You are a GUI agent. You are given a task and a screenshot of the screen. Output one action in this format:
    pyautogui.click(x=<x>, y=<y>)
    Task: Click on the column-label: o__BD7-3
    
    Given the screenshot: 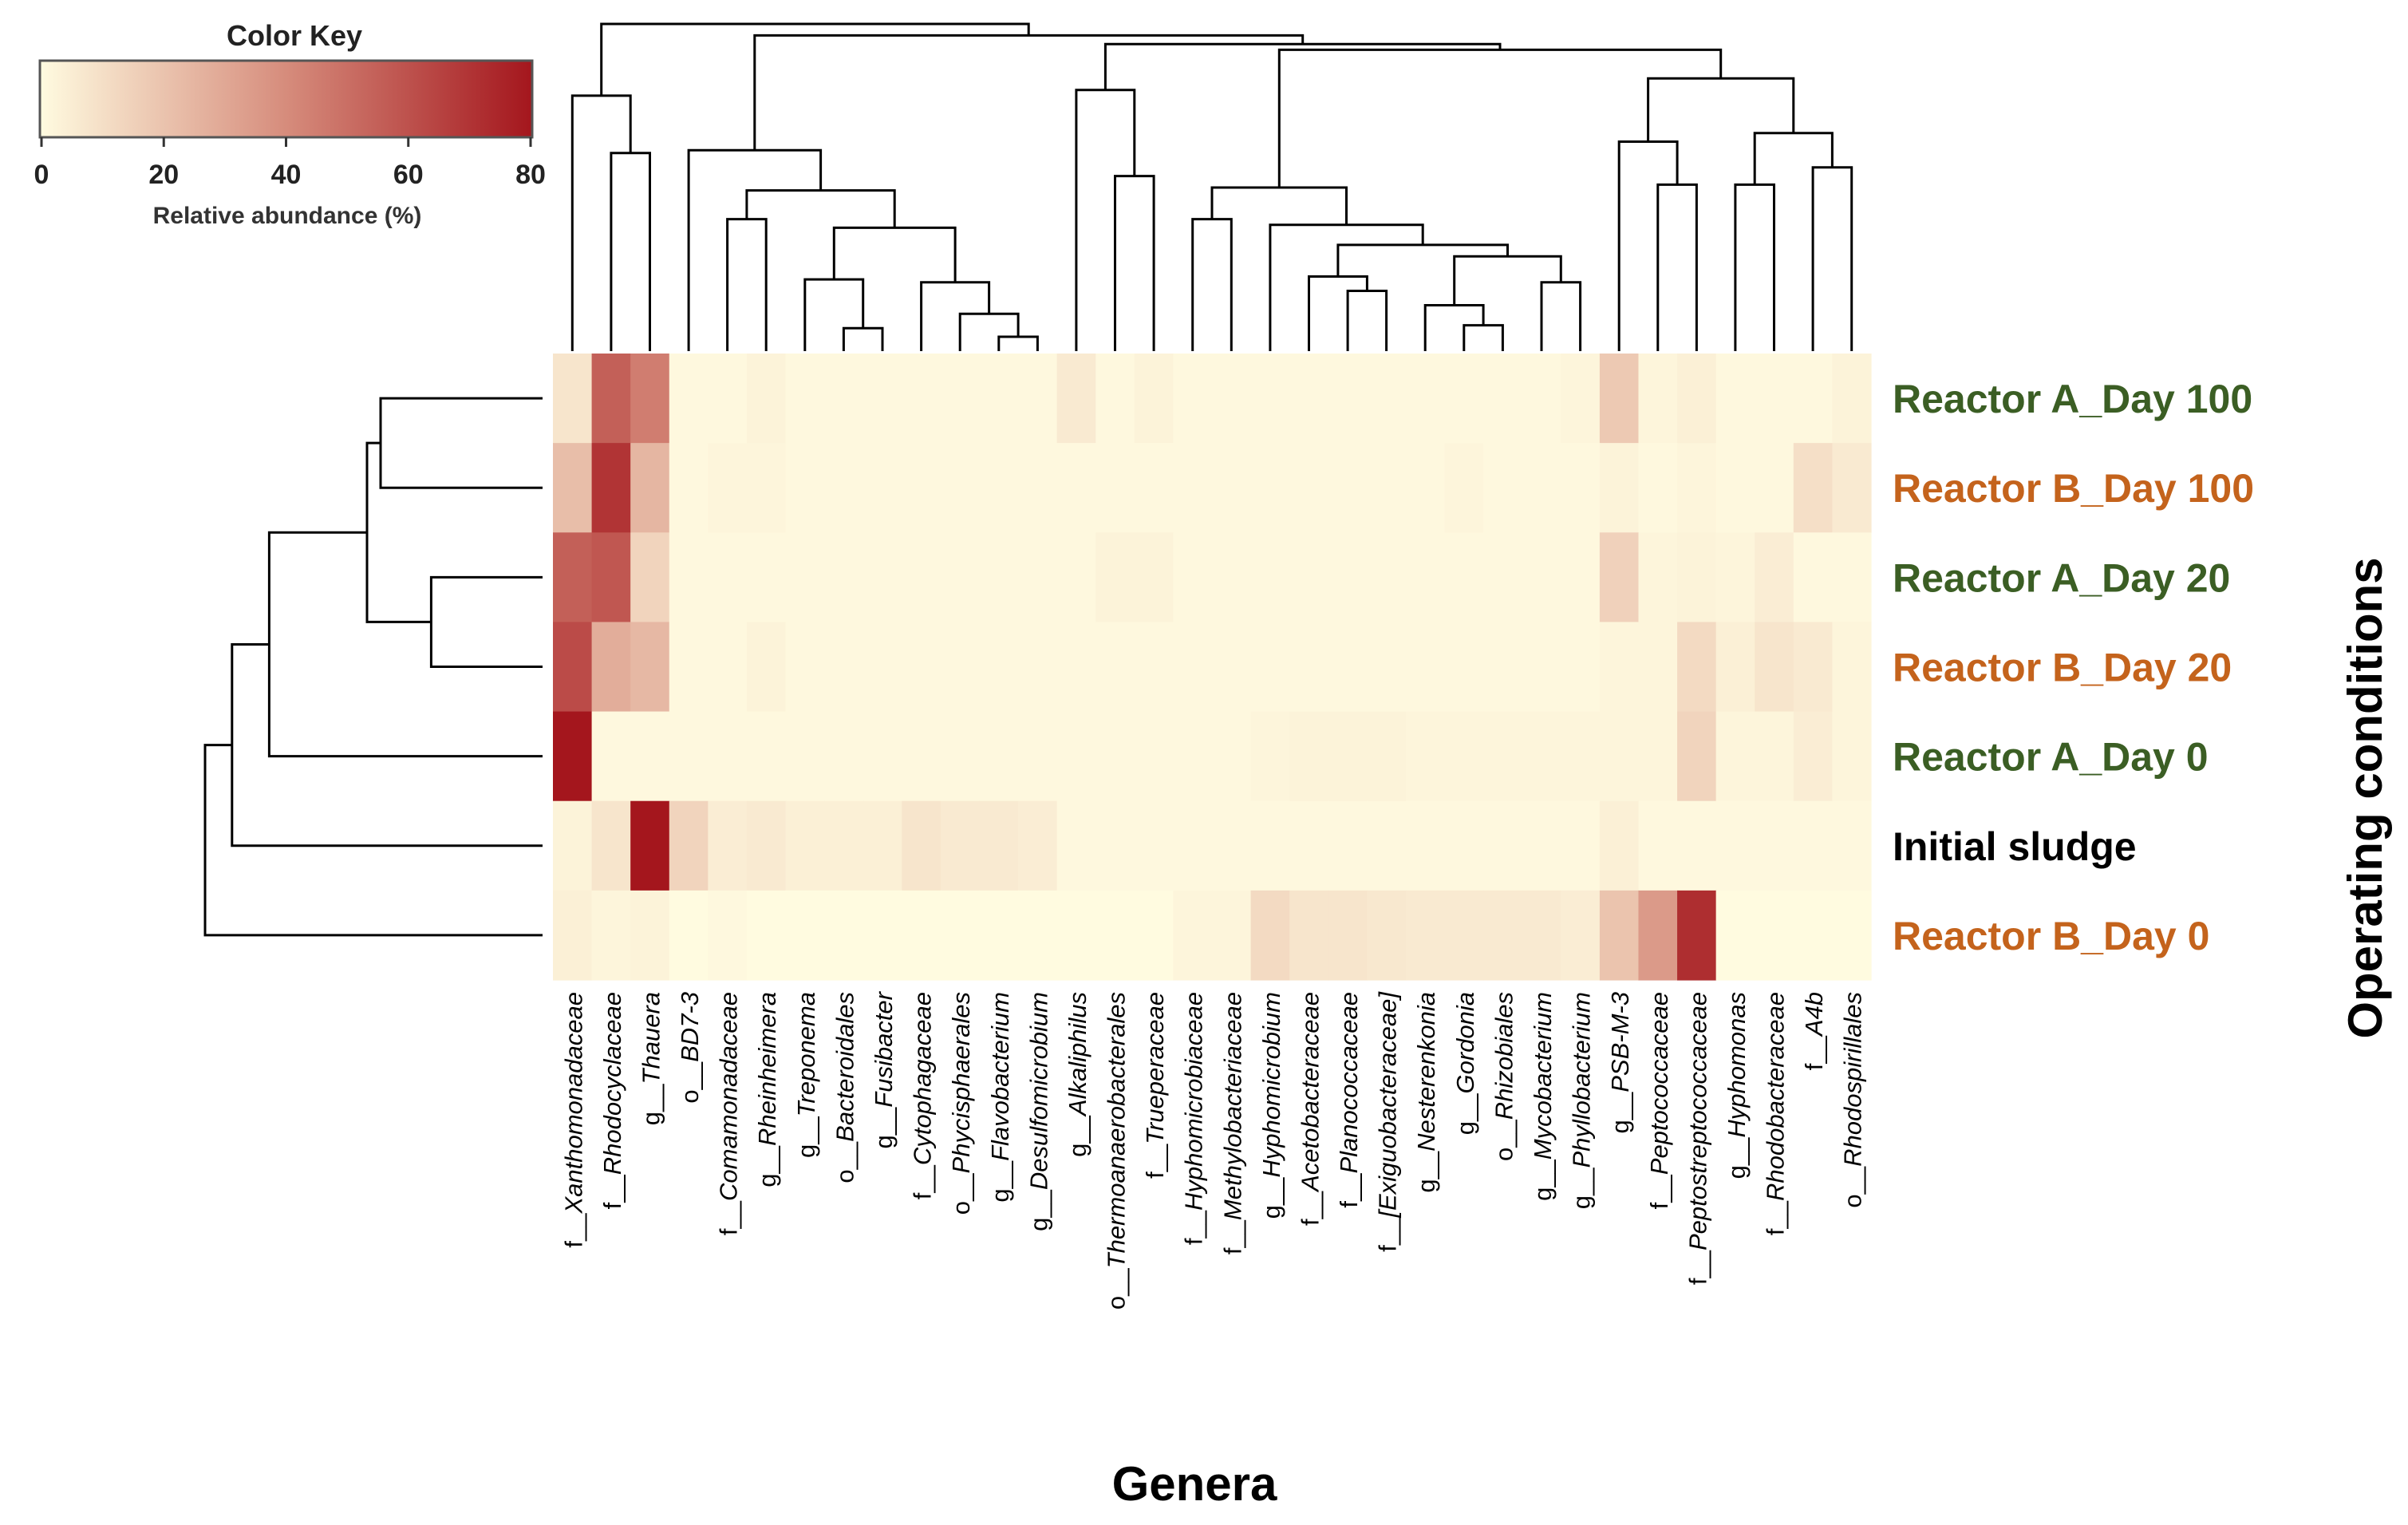 What is the action you would take?
    pyautogui.click(x=690, y=1048)
    